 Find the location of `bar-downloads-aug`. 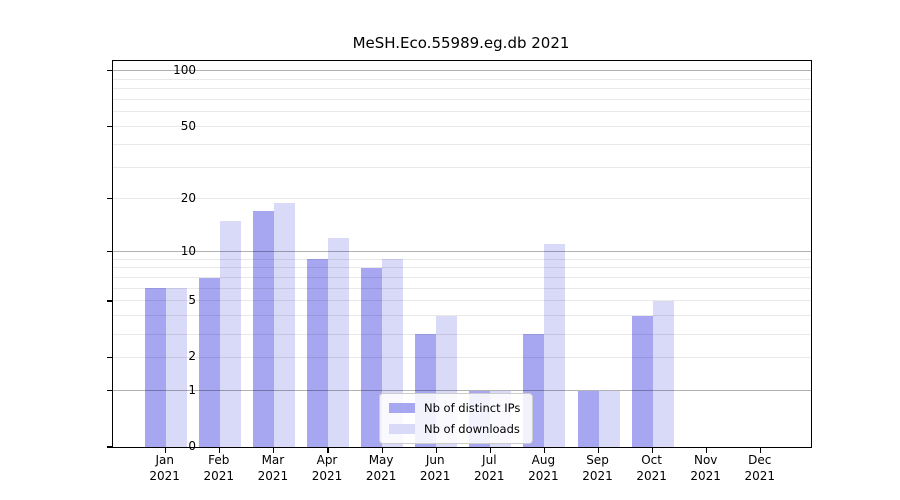

bar-downloads-aug is located at coordinates (555, 345).